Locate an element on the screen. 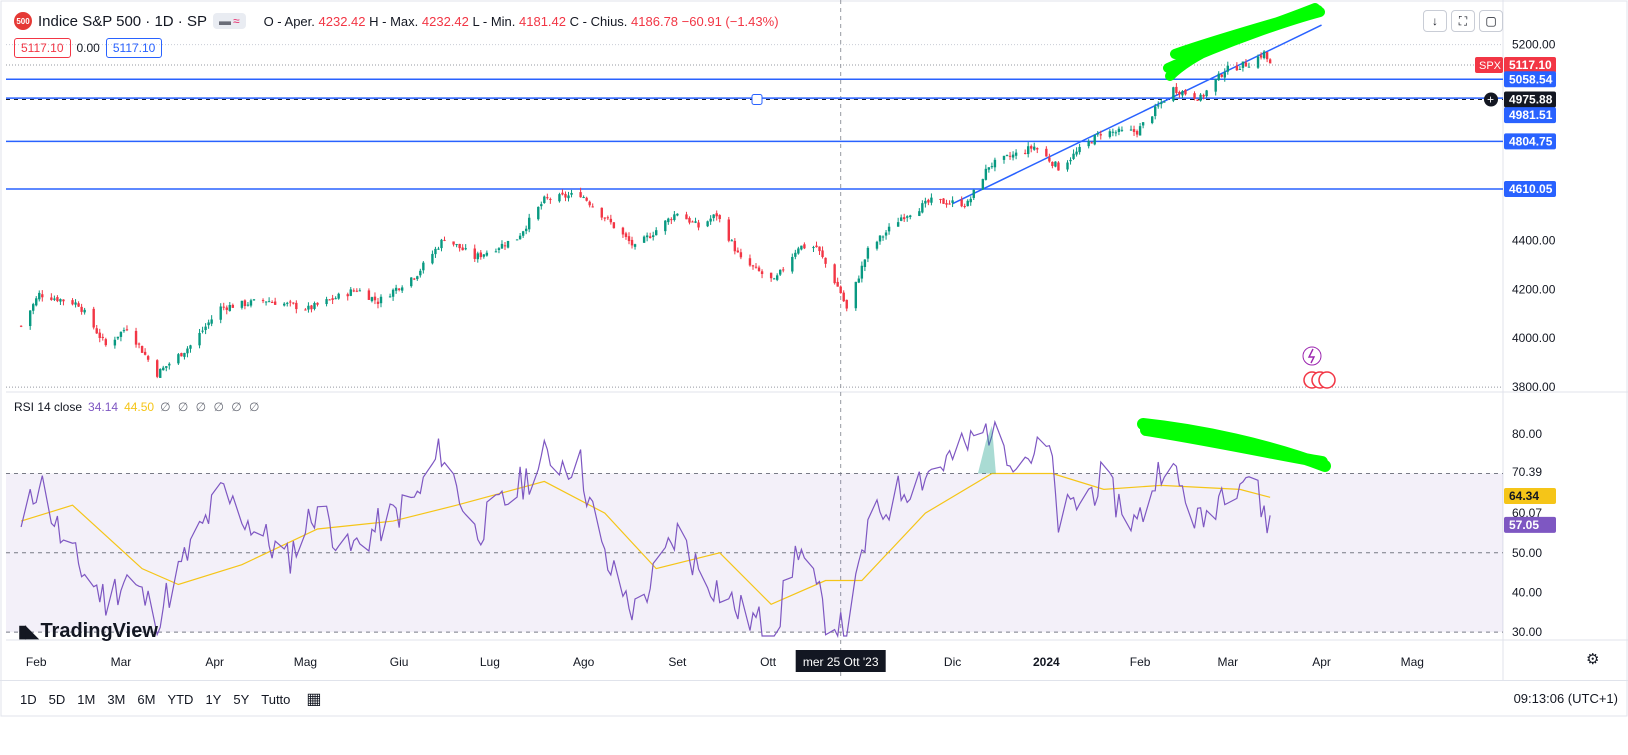  rsi-value-tag-bg is located at coordinates (1530, 524).